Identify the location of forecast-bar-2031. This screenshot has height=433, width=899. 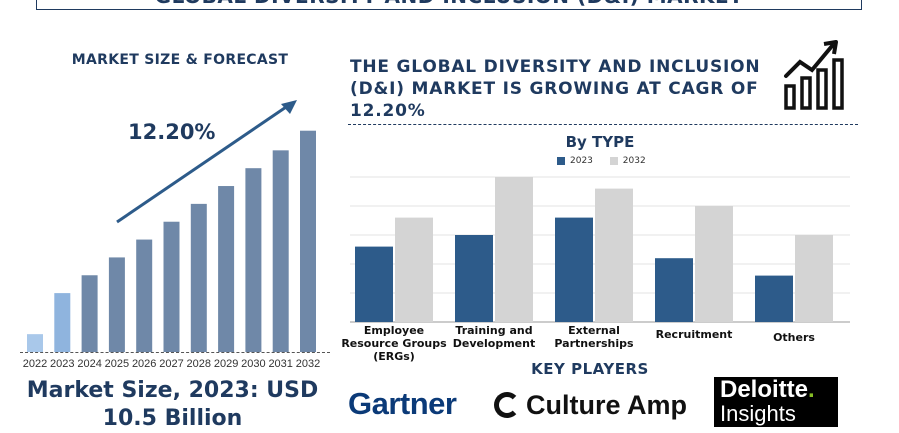
(280, 251).